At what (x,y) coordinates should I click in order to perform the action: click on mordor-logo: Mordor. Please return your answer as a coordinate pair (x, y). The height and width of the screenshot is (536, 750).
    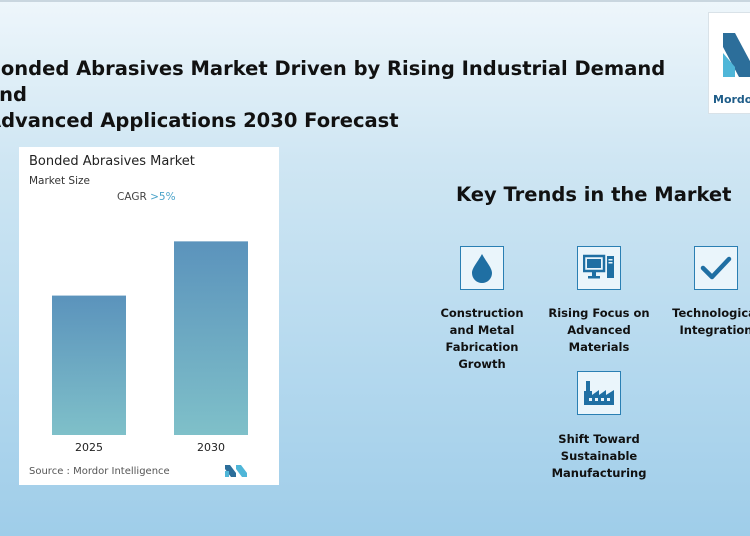
    Looking at the image, I should click on (729, 63).